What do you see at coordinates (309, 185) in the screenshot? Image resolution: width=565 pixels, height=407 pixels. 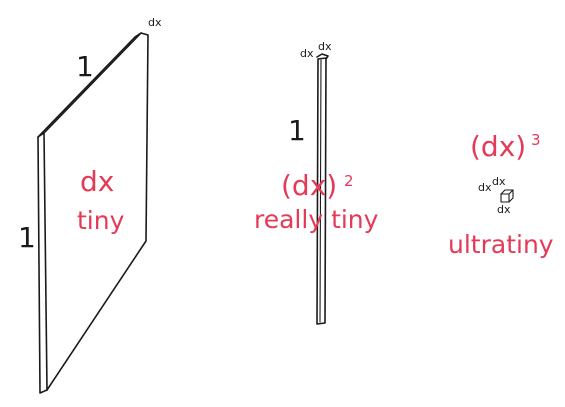 I see `rod-volume-label: (dx)` at bounding box center [309, 185].